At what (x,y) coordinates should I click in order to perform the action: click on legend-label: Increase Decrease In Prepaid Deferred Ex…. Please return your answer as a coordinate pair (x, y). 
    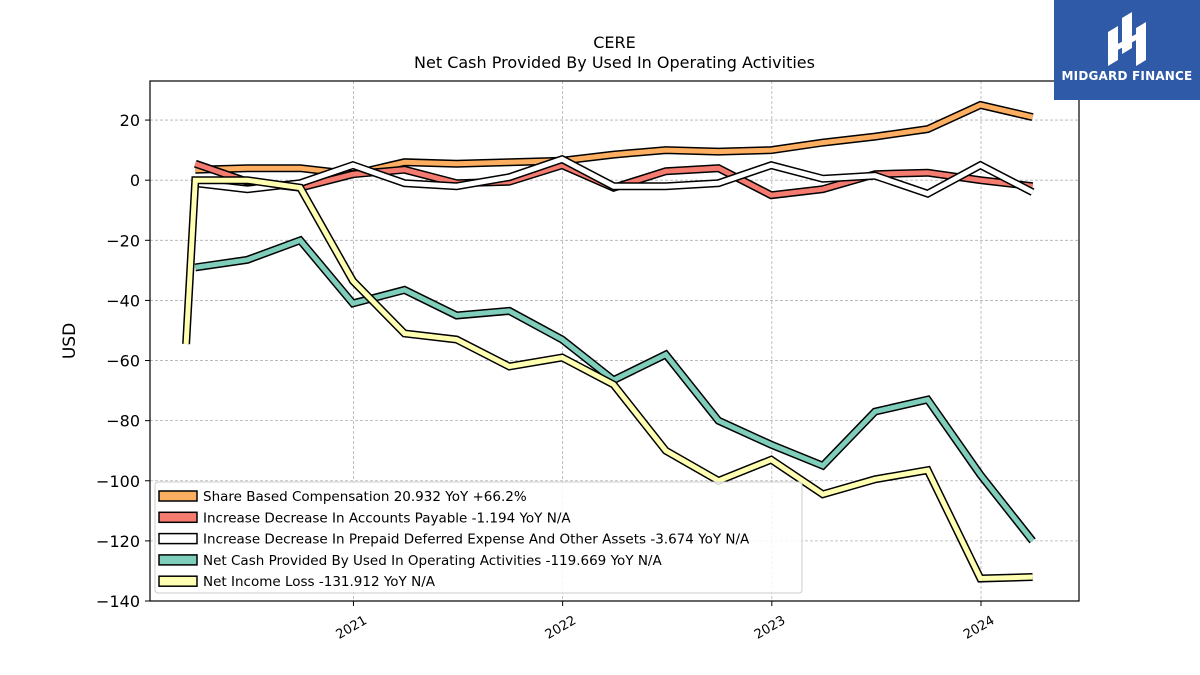
    Looking at the image, I should click on (476, 540).